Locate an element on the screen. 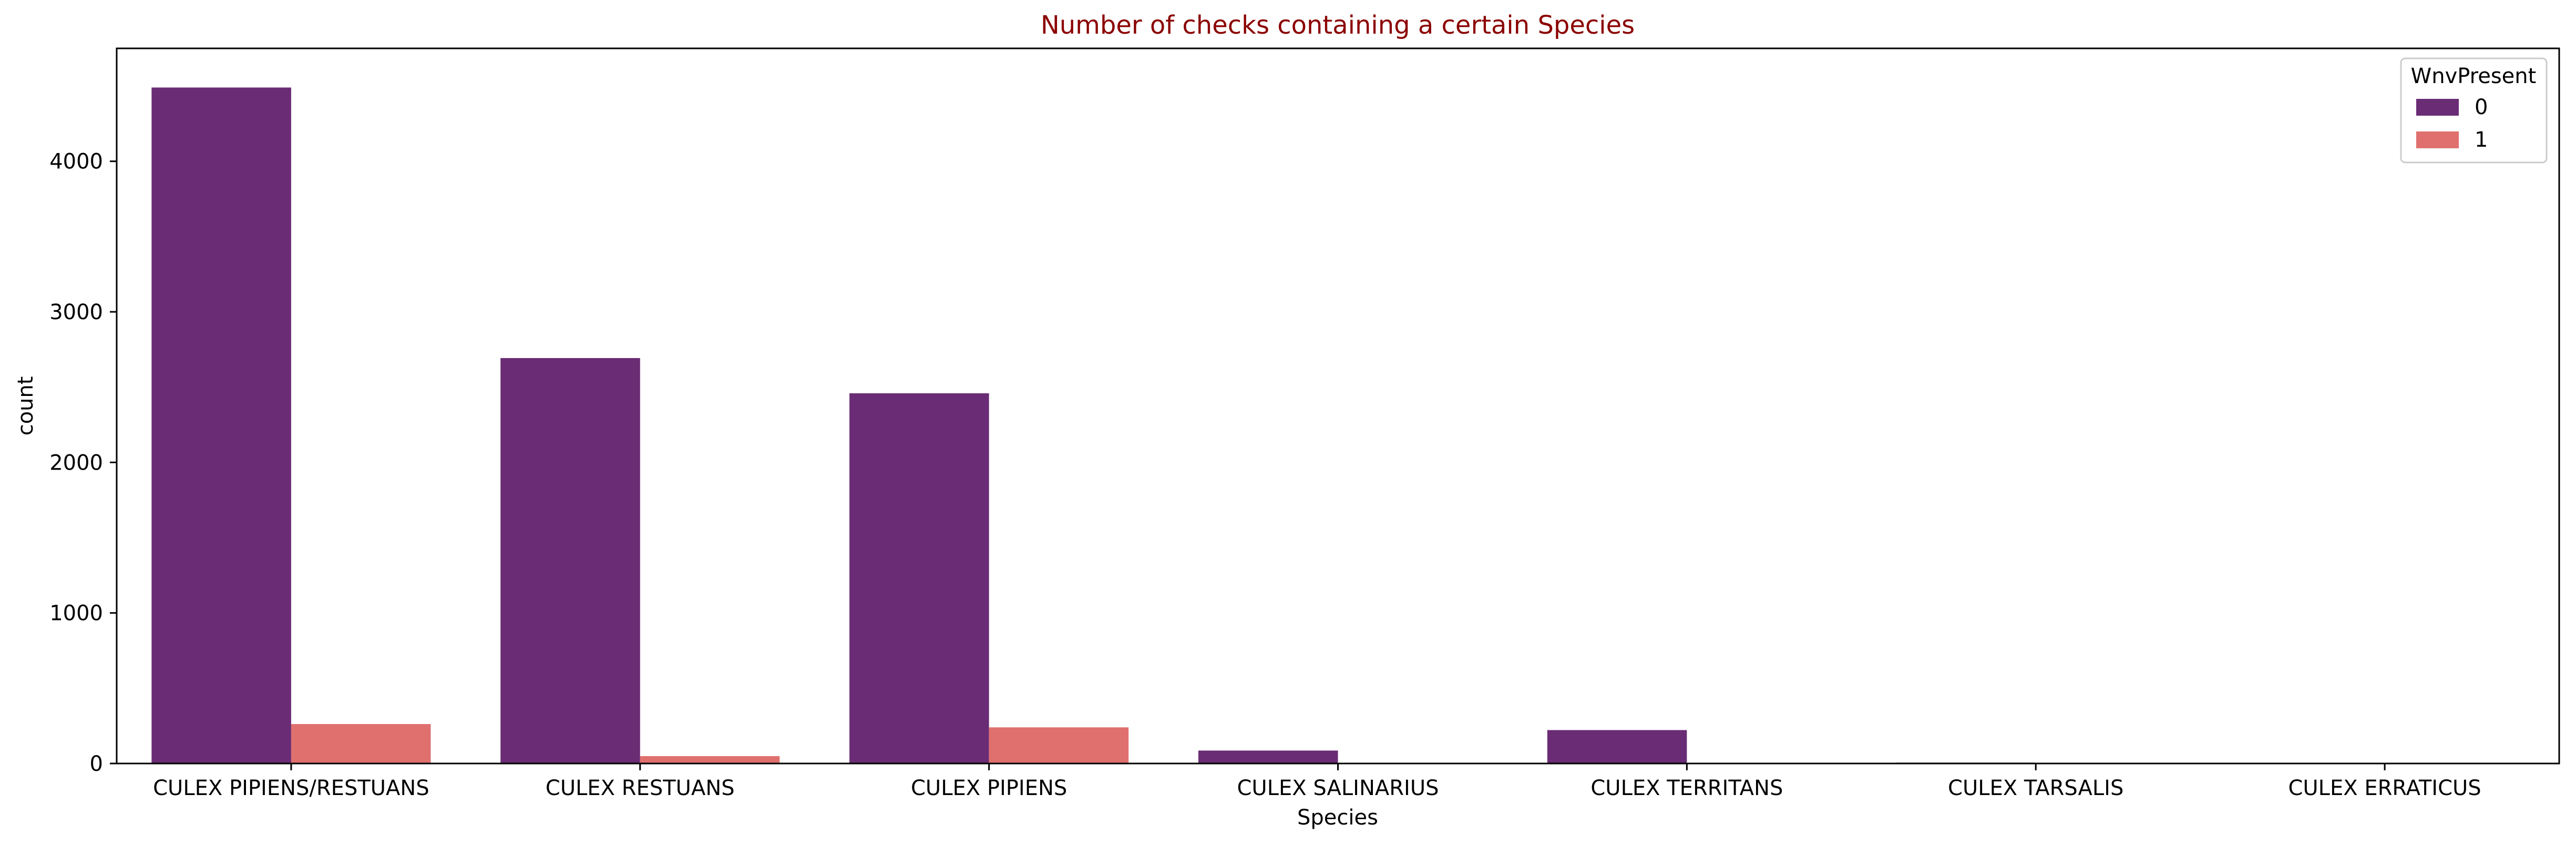  x-tick-label: CULEX TERRITANS is located at coordinates (1686, 788).